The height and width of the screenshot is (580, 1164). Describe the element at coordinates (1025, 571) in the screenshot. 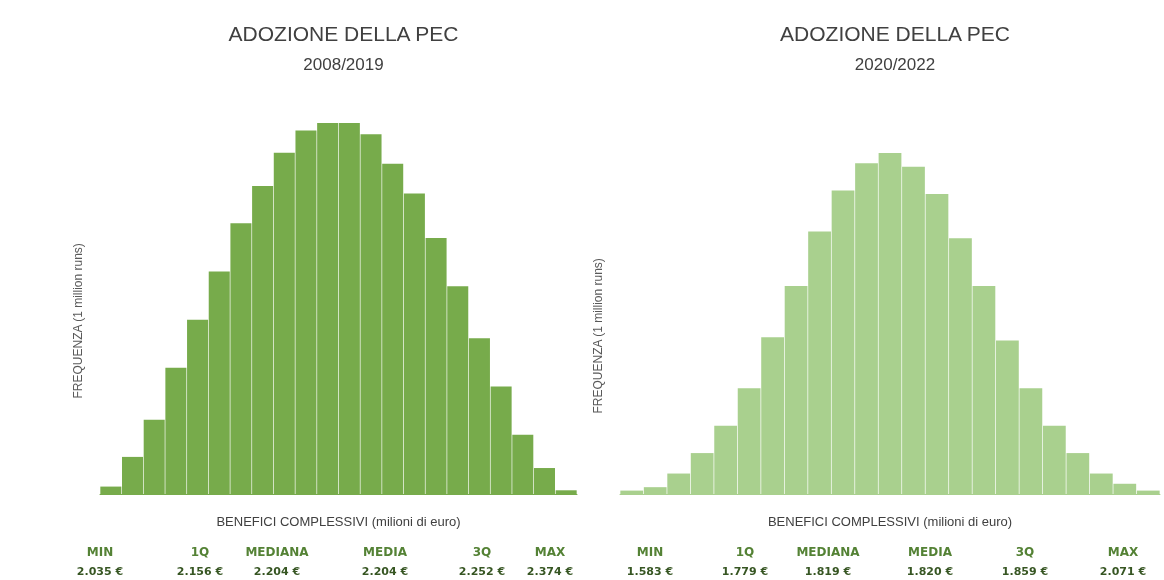

I see `text: 1.859 €` at that location.